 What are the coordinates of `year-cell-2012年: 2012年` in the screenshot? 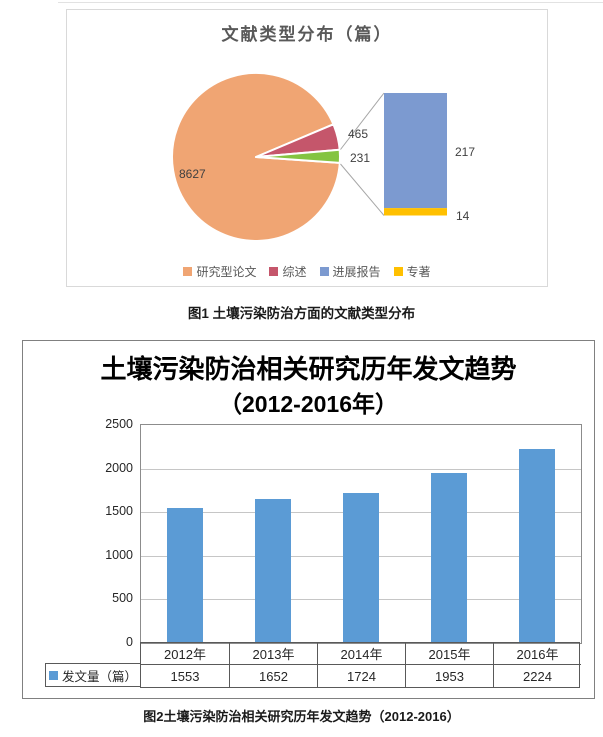 It's located at (185, 654).